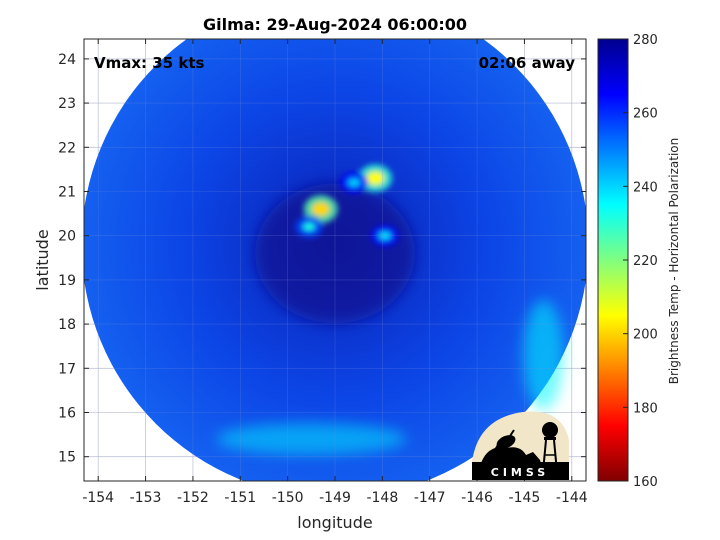  What do you see at coordinates (334, 522) in the screenshot?
I see `x-axis-label: longitude` at bounding box center [334, 522].